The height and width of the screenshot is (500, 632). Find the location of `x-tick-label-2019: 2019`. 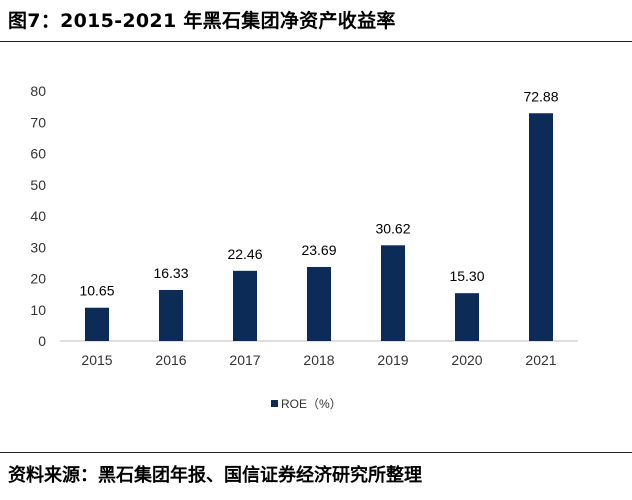

x-tick-label-2019: 2019 is located at coordinates (392, 360).